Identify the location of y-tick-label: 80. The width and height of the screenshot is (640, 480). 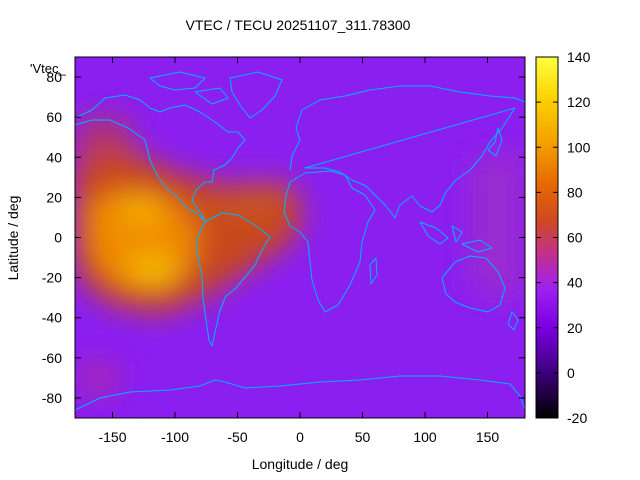
(54, 77).